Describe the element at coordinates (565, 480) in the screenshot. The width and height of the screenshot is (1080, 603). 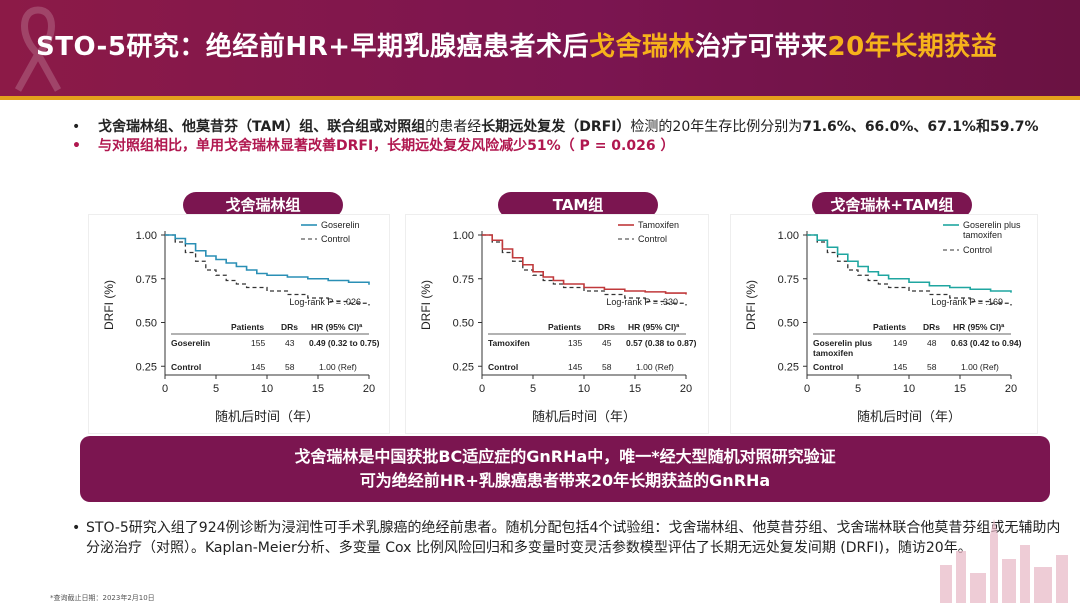
I see `banner-line-2: 可为绝经前HR+乳腺癌患者带来20年长期获益的GnRHa` at that location.